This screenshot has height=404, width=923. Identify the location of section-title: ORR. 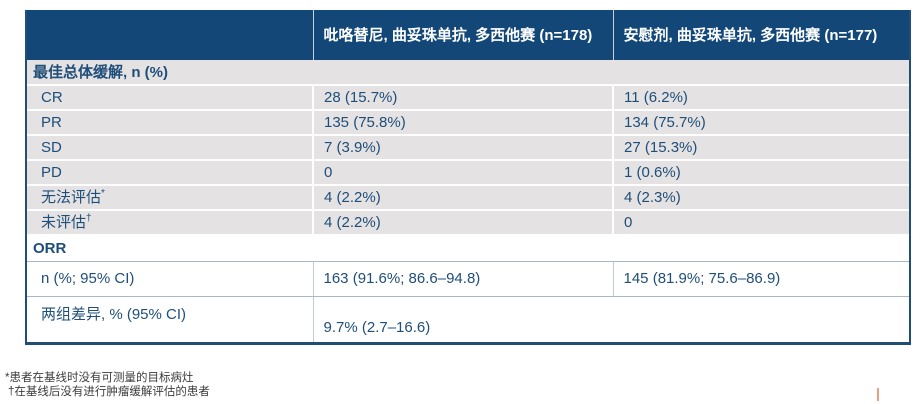
(468, 248).